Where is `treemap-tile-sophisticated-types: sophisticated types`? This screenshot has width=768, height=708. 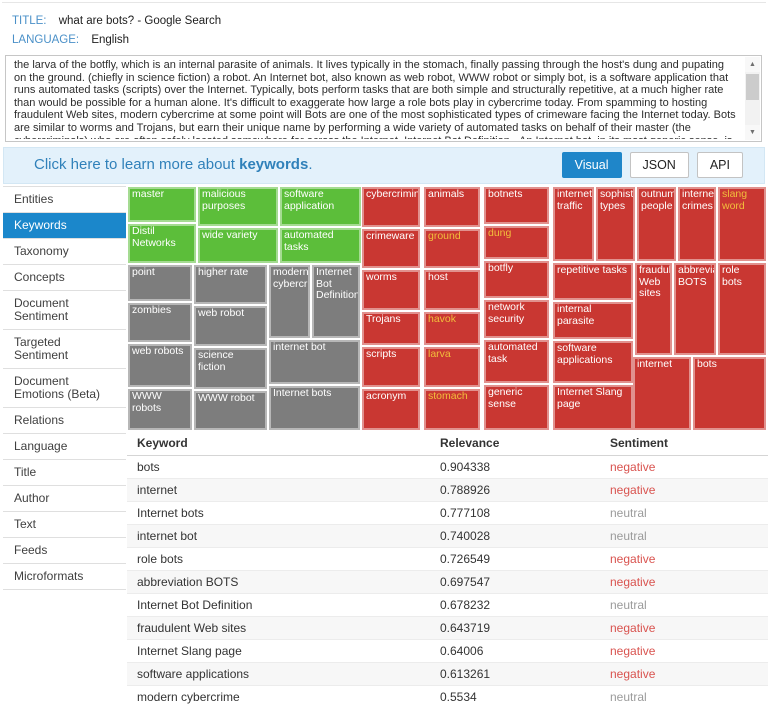 treemap-tile-sophisticated-types: sophisticated types is located at coordinates (615, 224).